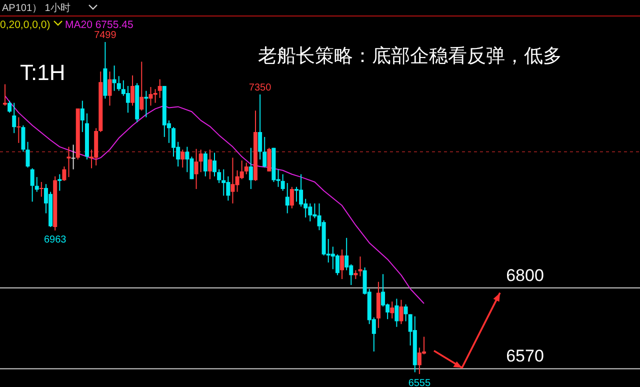 Image resolution: width=640 pixels, height=387 pixels. Describe the element at coordinates (43, 72) in the screenshot. I see `annotation: T:1H` at that location.